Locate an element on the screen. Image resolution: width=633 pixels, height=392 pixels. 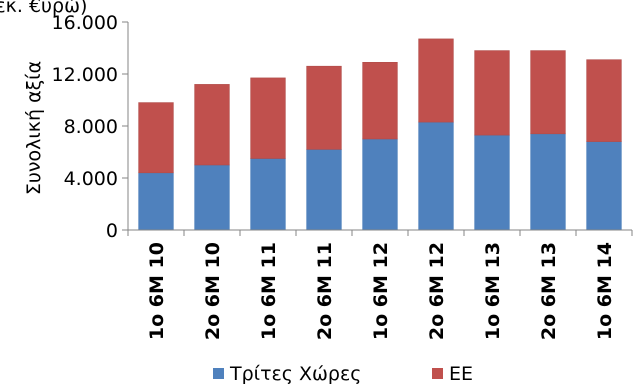
x-category-label-2: 2o 6M 10 is located at coordinates (213, 291).